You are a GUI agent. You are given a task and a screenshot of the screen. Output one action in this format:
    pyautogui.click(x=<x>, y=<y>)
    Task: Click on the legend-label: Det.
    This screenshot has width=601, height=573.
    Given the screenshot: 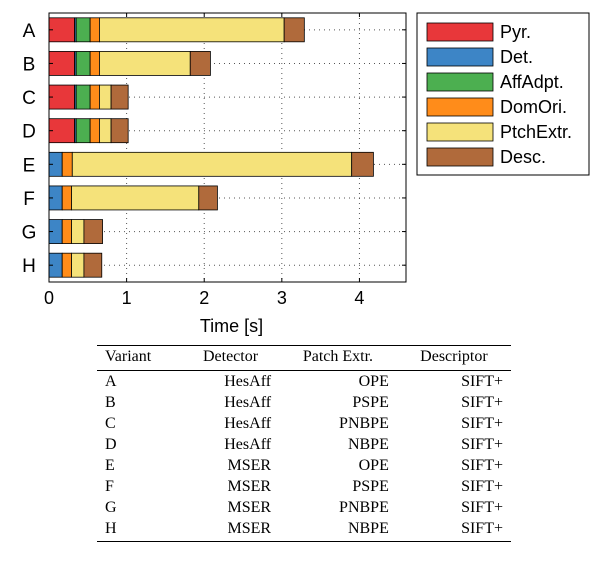 What is the action you would take?
    pyautogui.click(x=516, y=57)
    